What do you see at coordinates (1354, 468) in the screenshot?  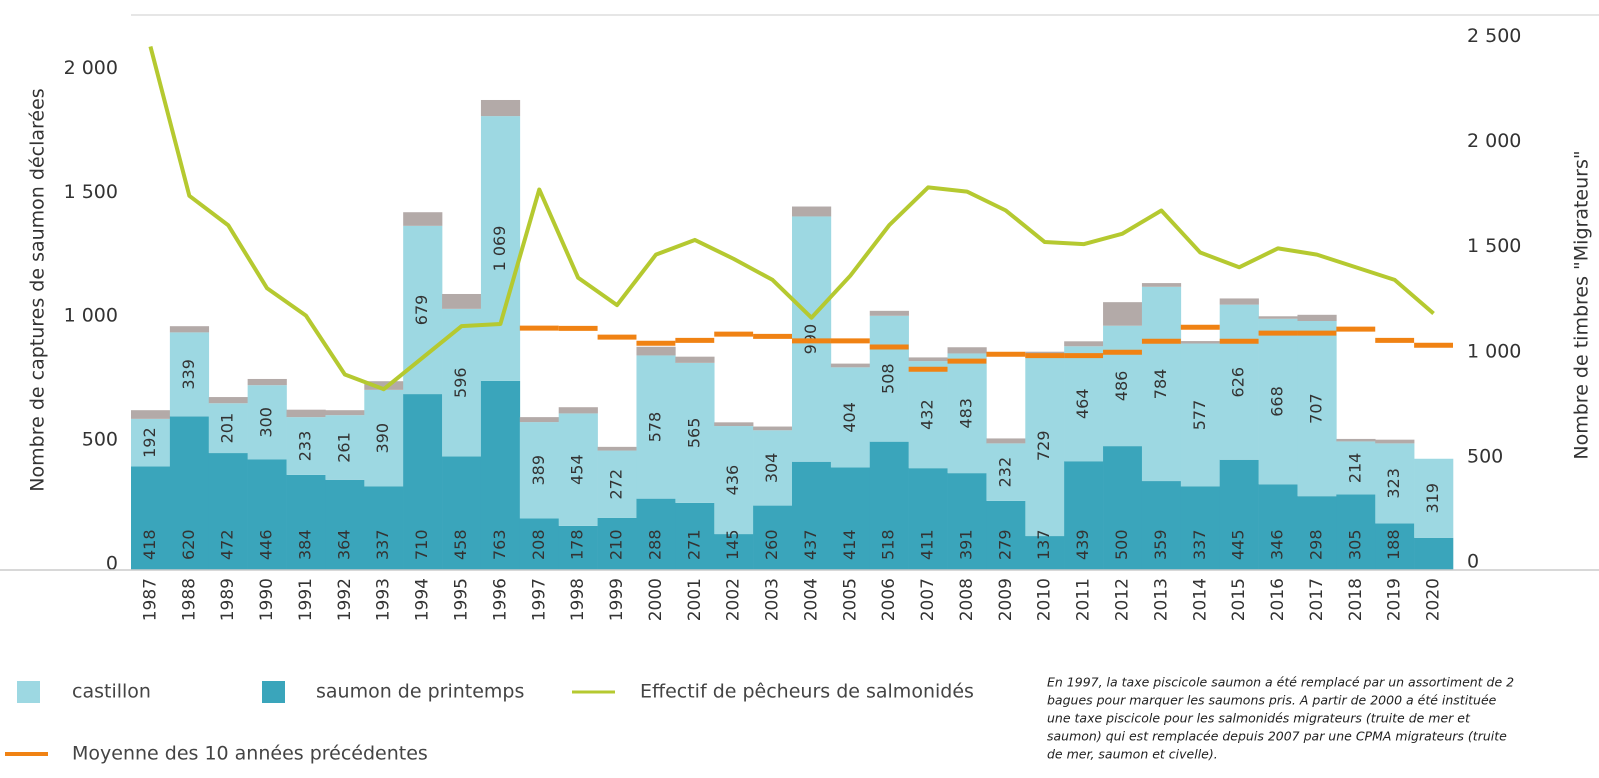 I see `data-label: 214` at bounding box center [1354, 468].